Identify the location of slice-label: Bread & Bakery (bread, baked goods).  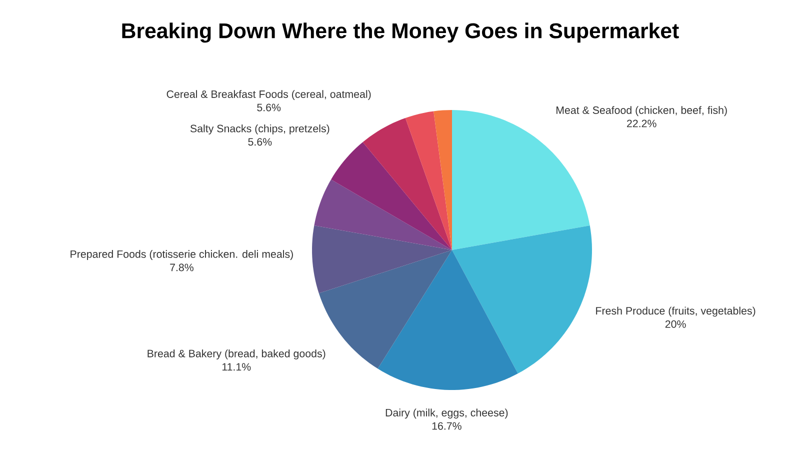
(237, 354).